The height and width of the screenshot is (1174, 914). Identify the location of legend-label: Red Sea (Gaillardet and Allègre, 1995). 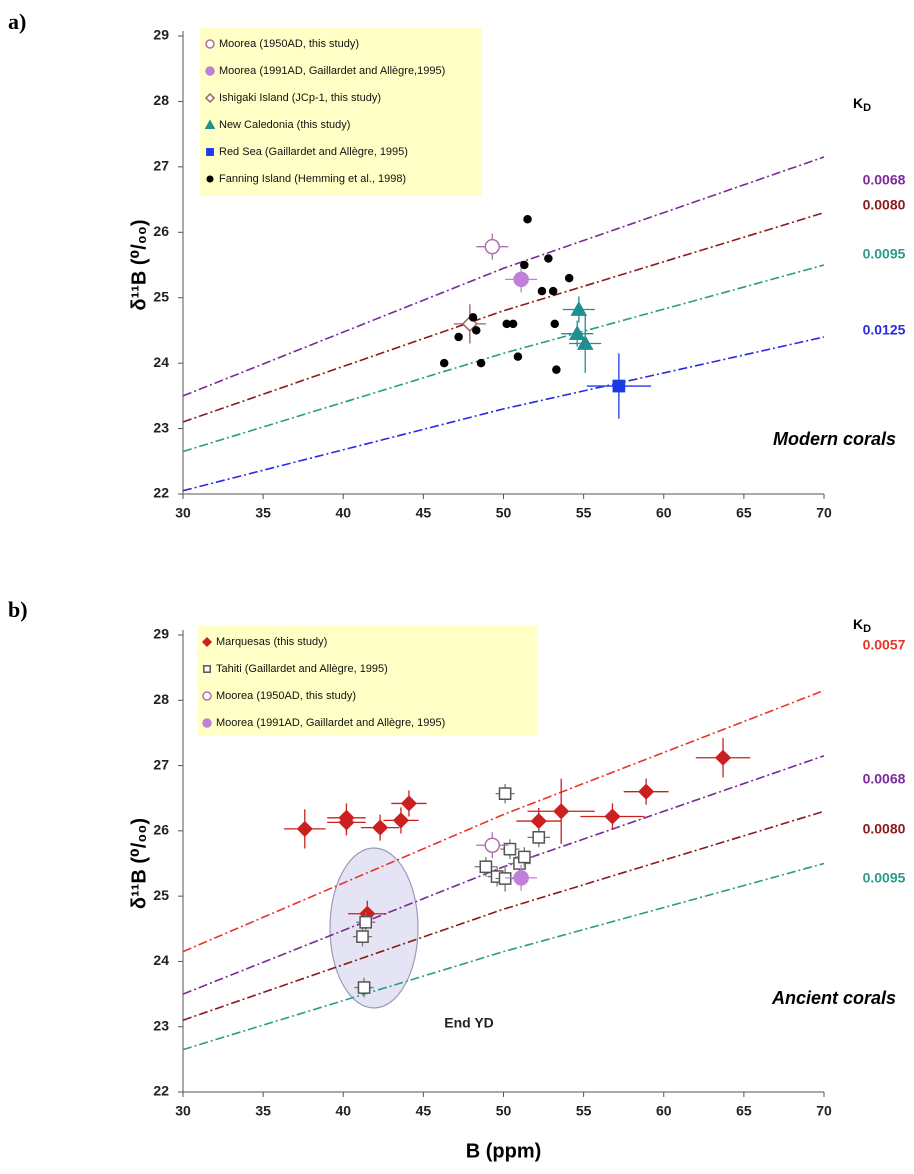
(313, 152).